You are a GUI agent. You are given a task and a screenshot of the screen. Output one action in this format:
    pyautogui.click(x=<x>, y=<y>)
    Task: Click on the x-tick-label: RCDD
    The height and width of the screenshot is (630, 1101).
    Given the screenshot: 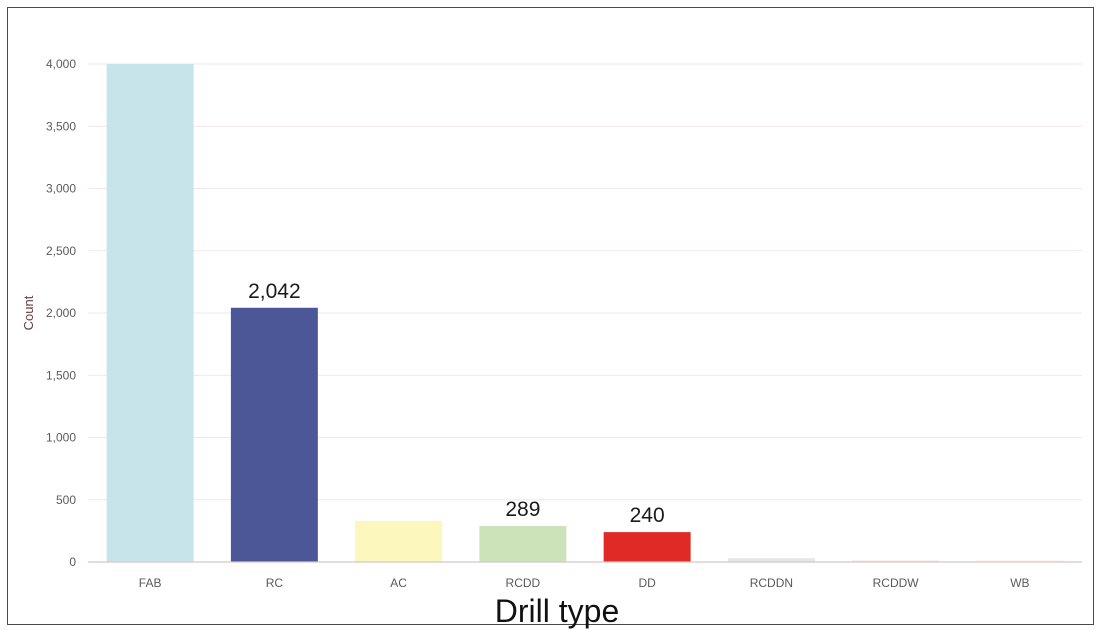 What is the action you would take?
    pyautogui.click(x=523, y=583)
    